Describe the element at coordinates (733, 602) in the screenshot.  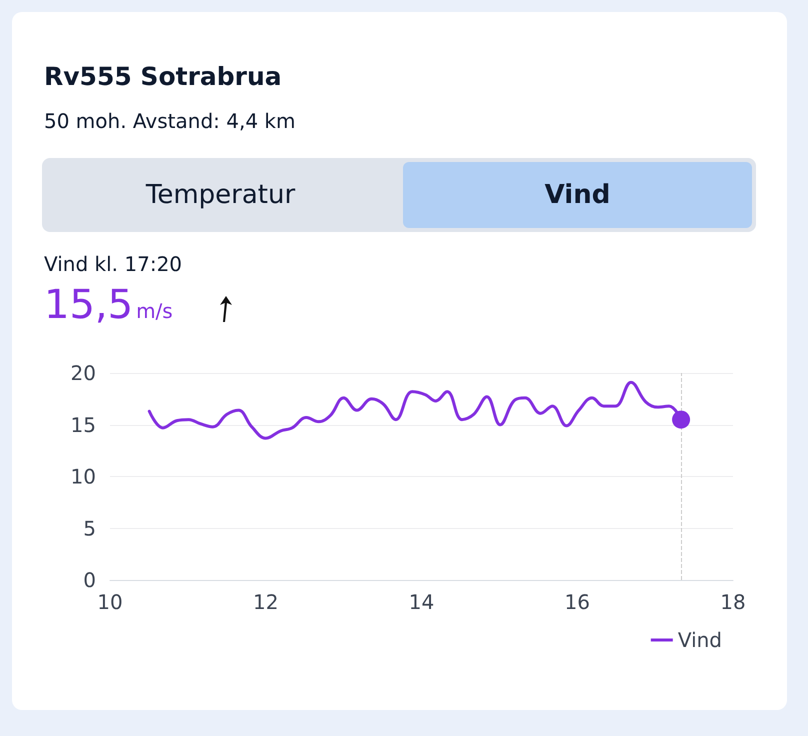
I see `x-tick-label: 18` at that location.